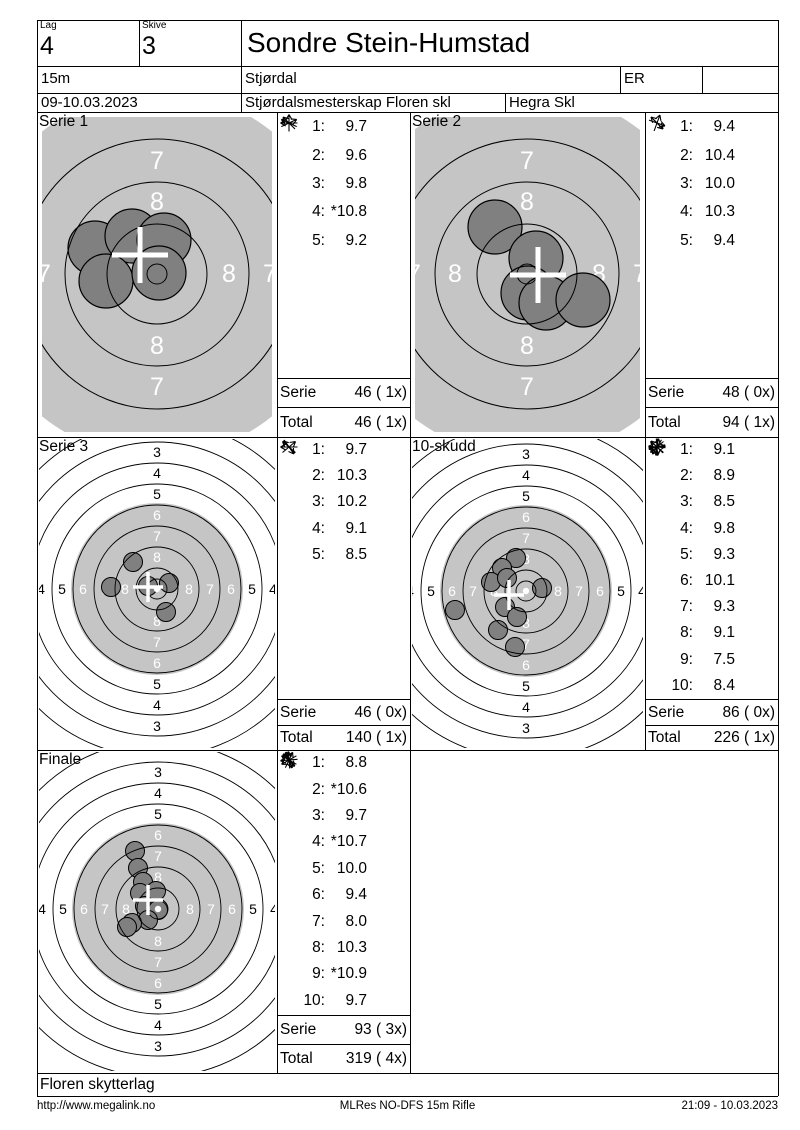 Image resolution: width=800 pixels, height=1130 pixels. I want to click on shot-number: 6:, so click(318, 895).